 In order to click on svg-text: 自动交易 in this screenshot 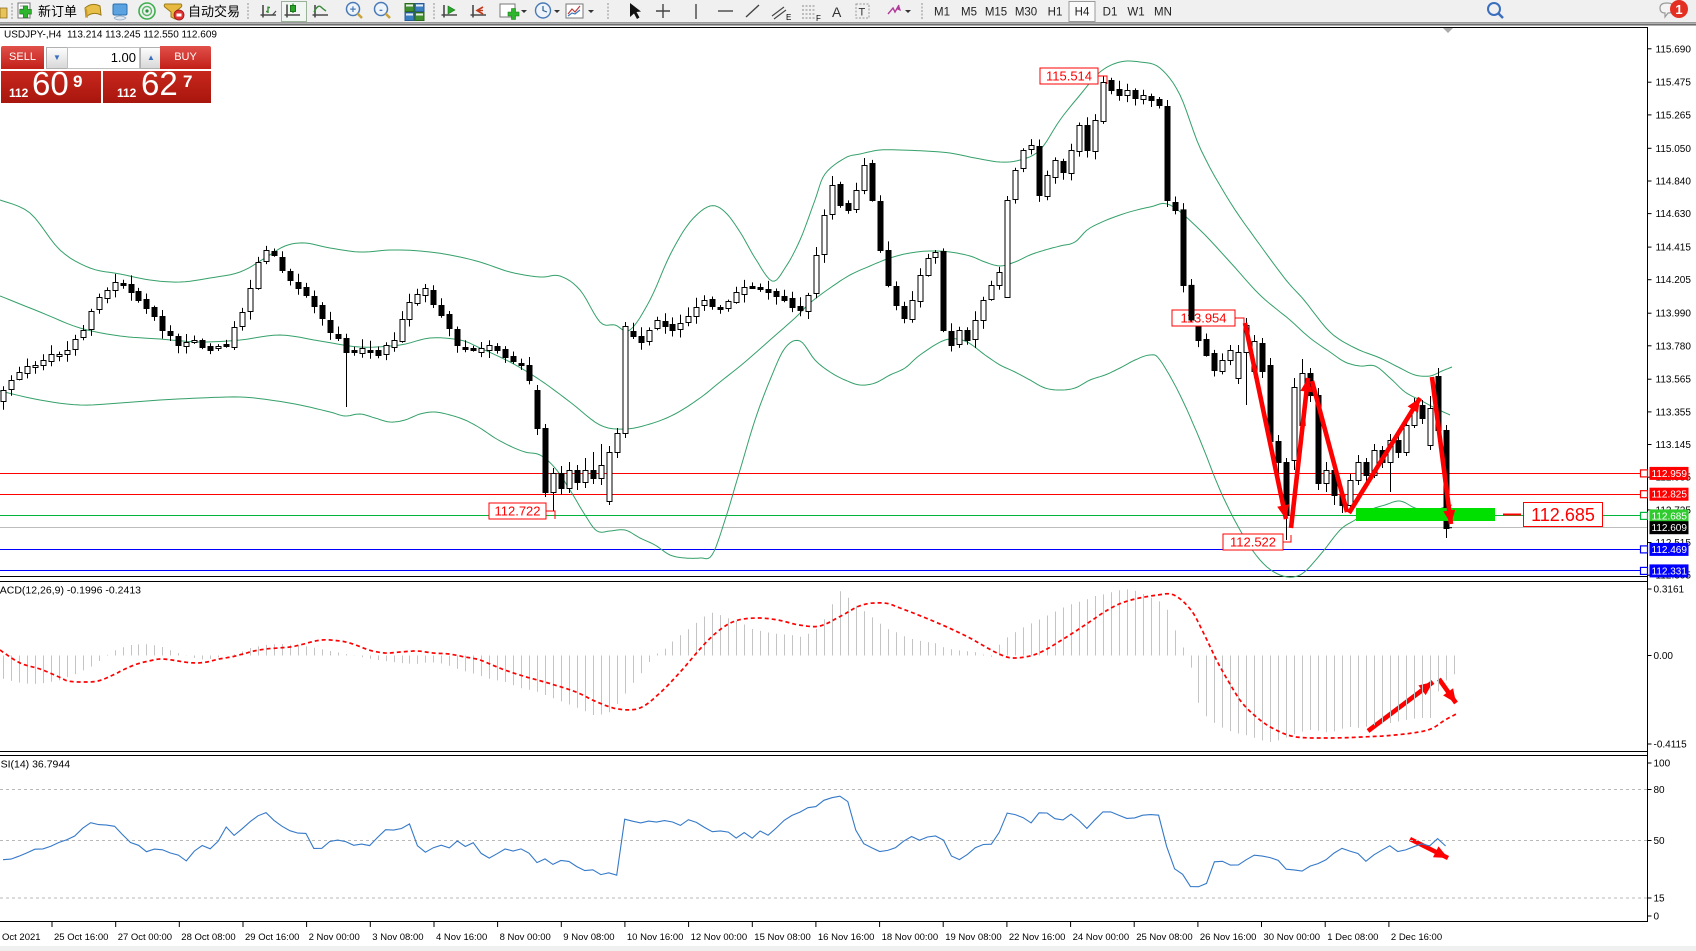, I will do `click(214, 11)`.